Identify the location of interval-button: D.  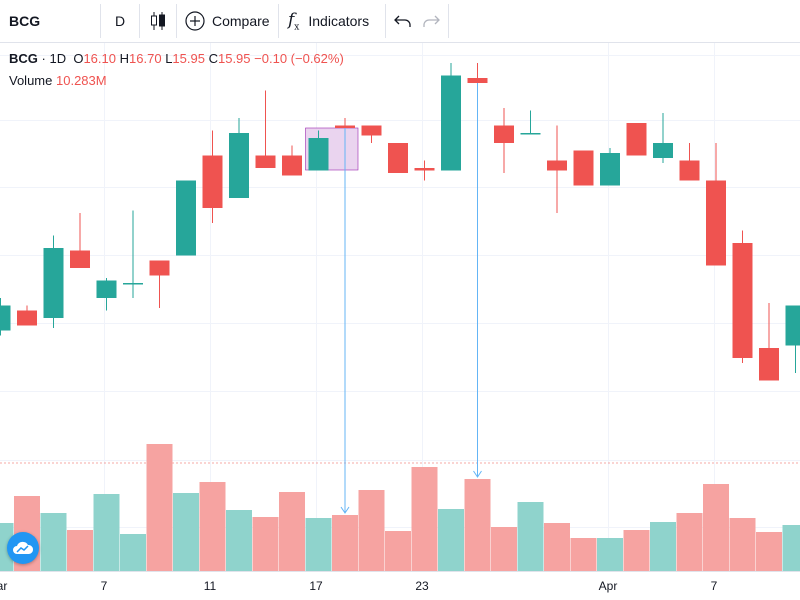
(120, 21).